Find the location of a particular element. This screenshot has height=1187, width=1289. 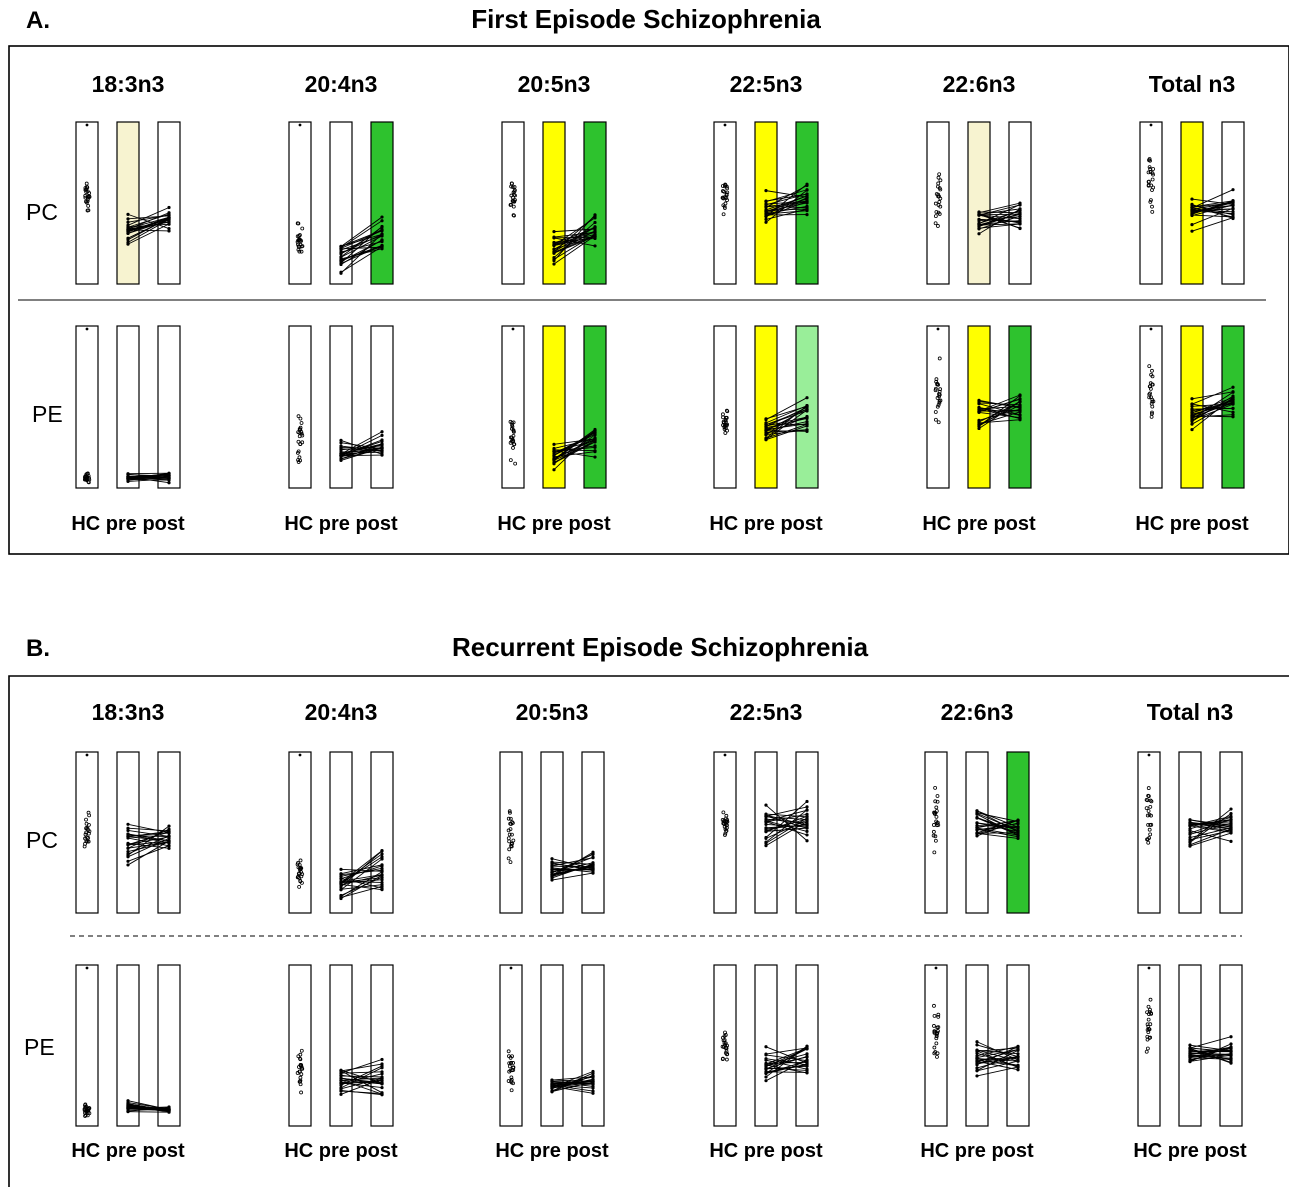

box-pre is located at coordinates (341, 407).